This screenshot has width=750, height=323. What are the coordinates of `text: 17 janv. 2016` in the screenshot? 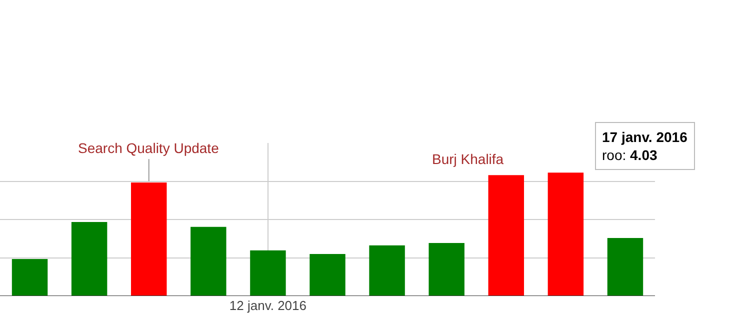 It's located at (645, 137).